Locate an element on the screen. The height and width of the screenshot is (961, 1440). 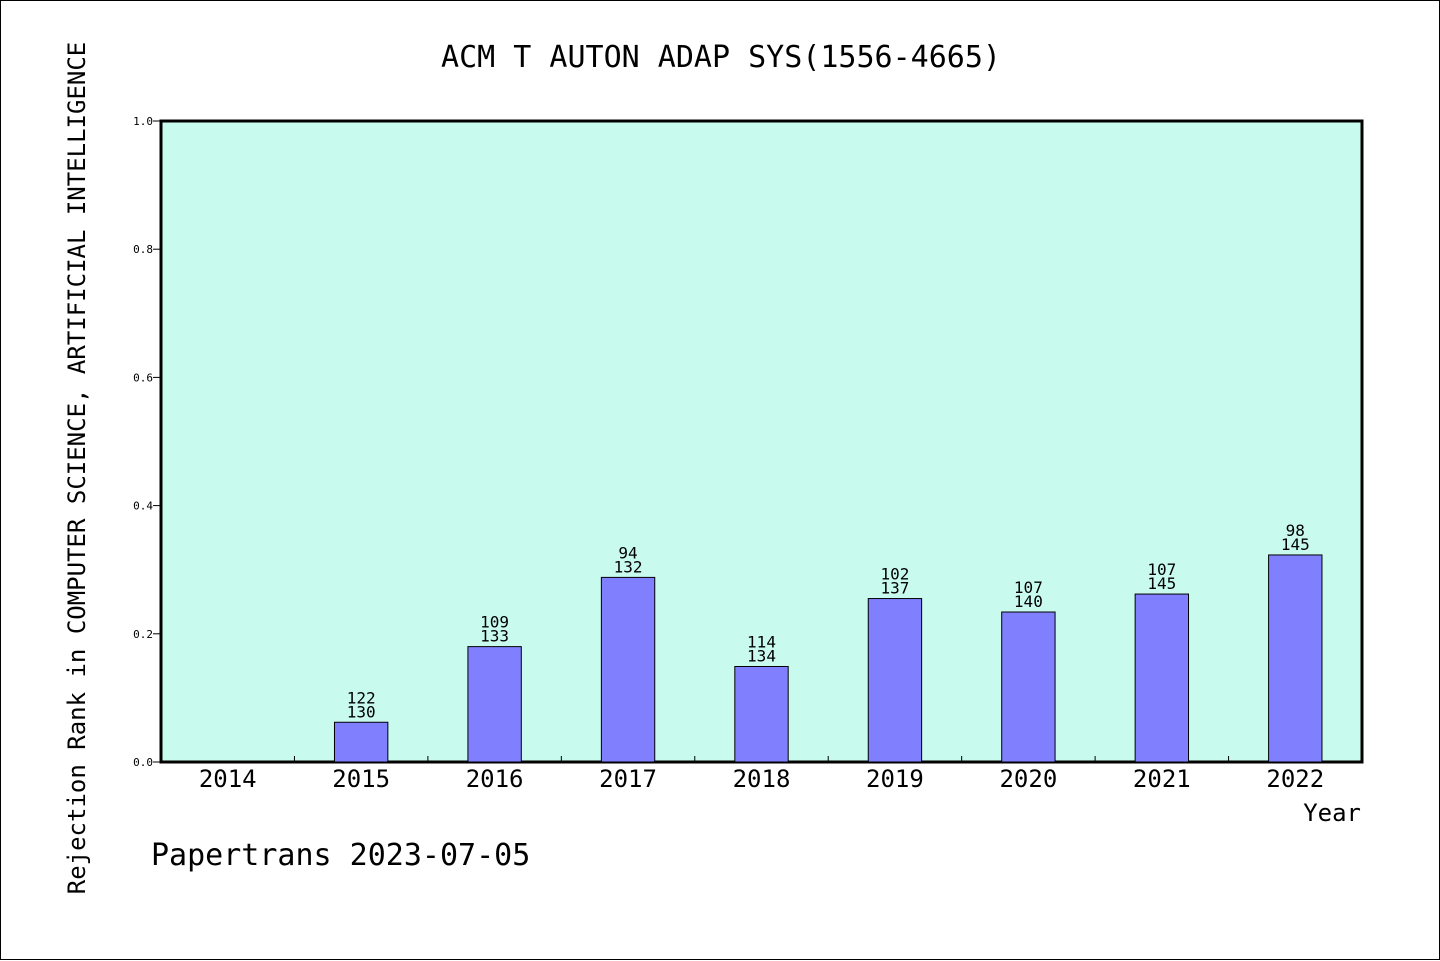
x-tick-label: 2021 is located at coordinates (1162, 779).